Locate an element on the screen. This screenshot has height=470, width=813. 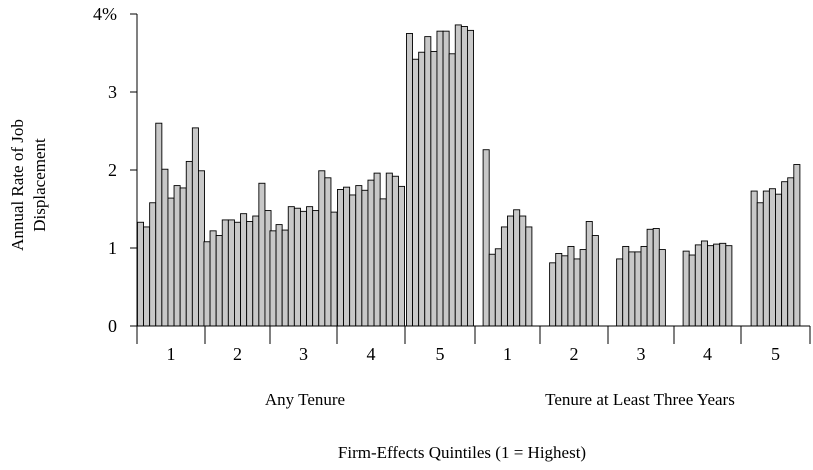
y-axis-label-line-2: Displacement is located at coordinates (39, 185).